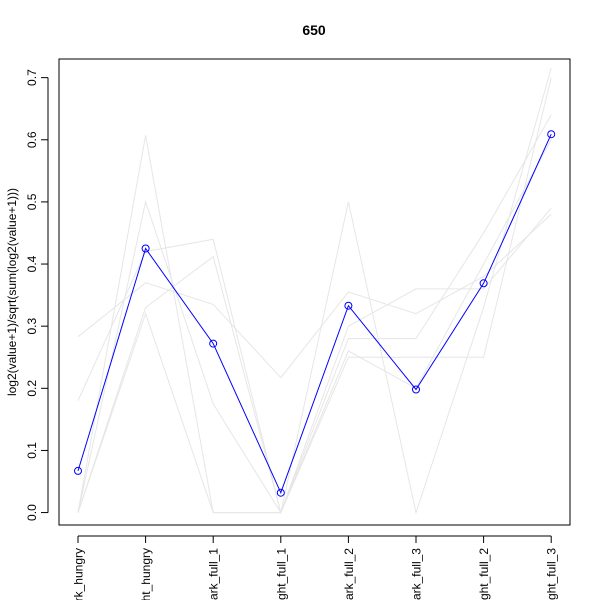  Describe the element at coordinates (145, 248) in the screenshot. I see `highlight-point-light_hungry` at that location.